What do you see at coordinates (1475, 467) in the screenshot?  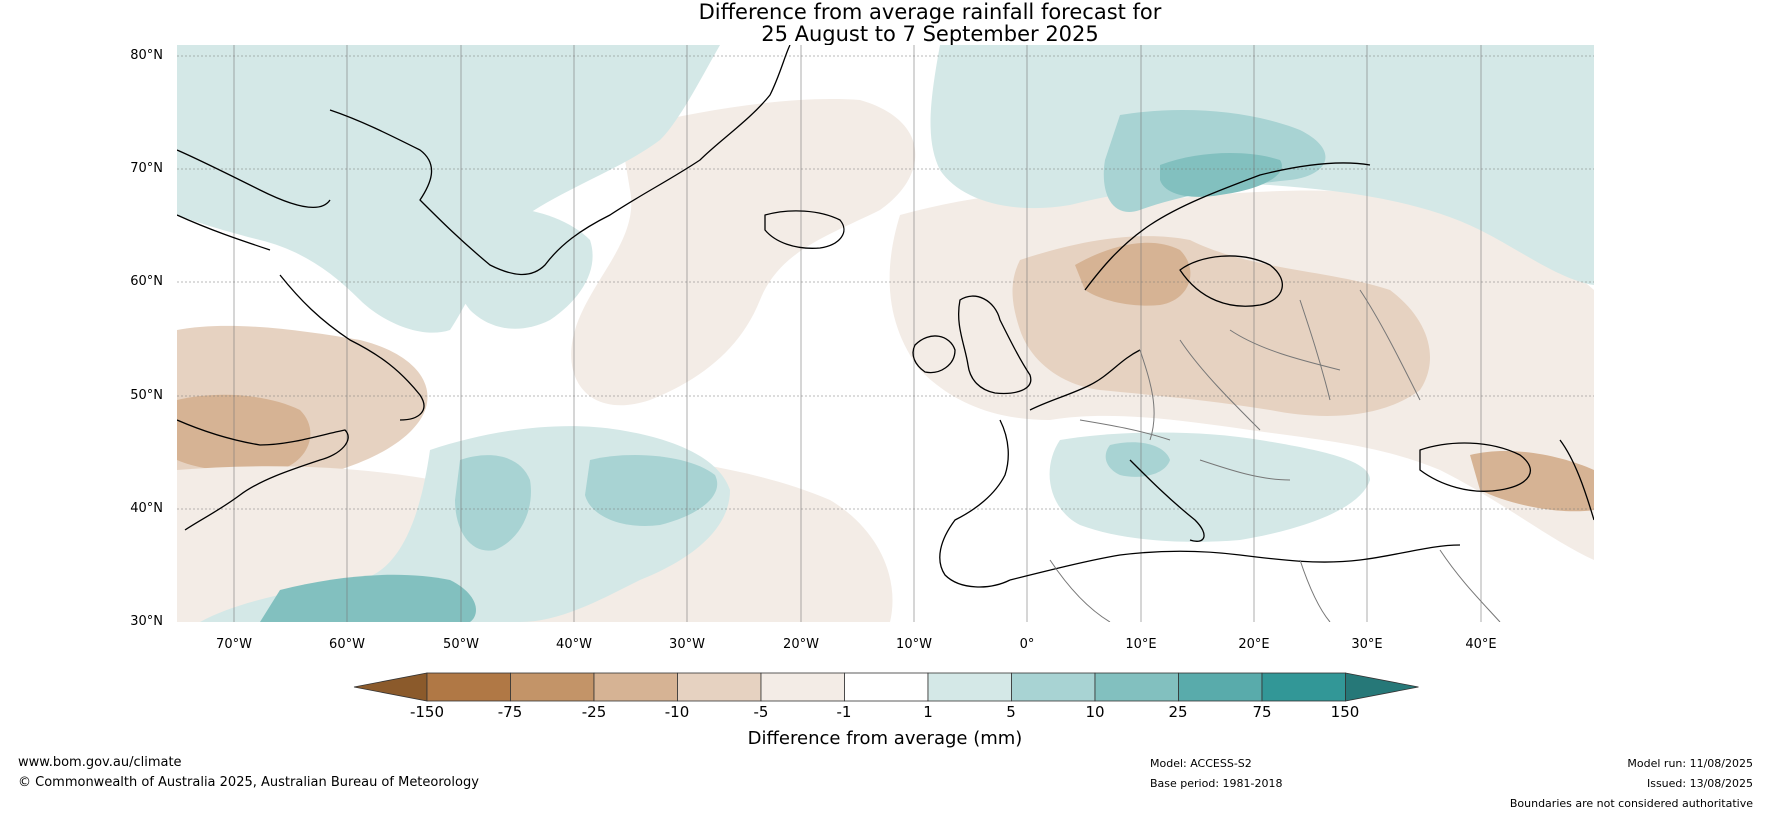 I see `coastline-black-sea` at bounding box center [1475, 467].